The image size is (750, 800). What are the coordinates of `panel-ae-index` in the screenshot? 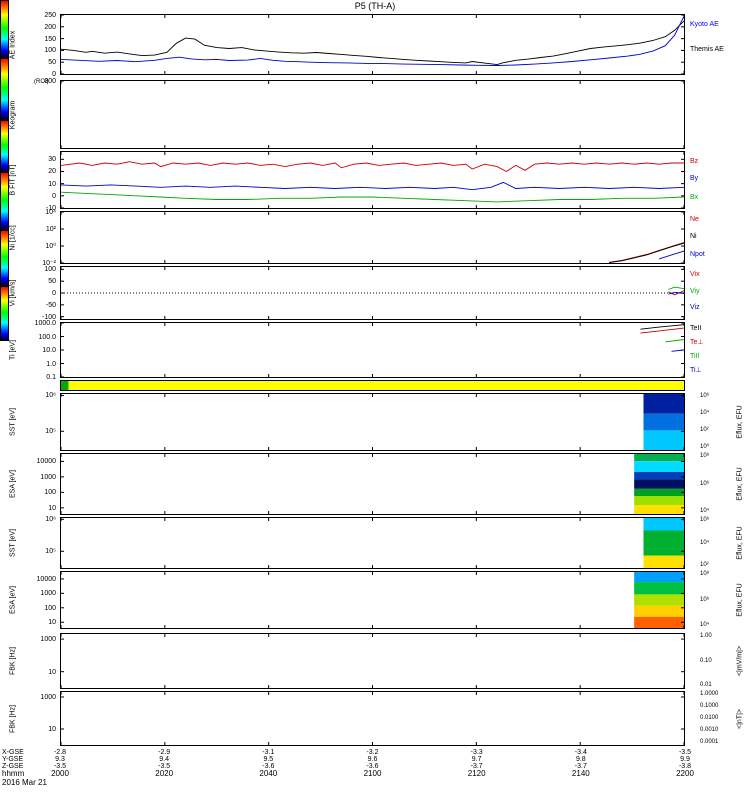 It's located at (372, 44).